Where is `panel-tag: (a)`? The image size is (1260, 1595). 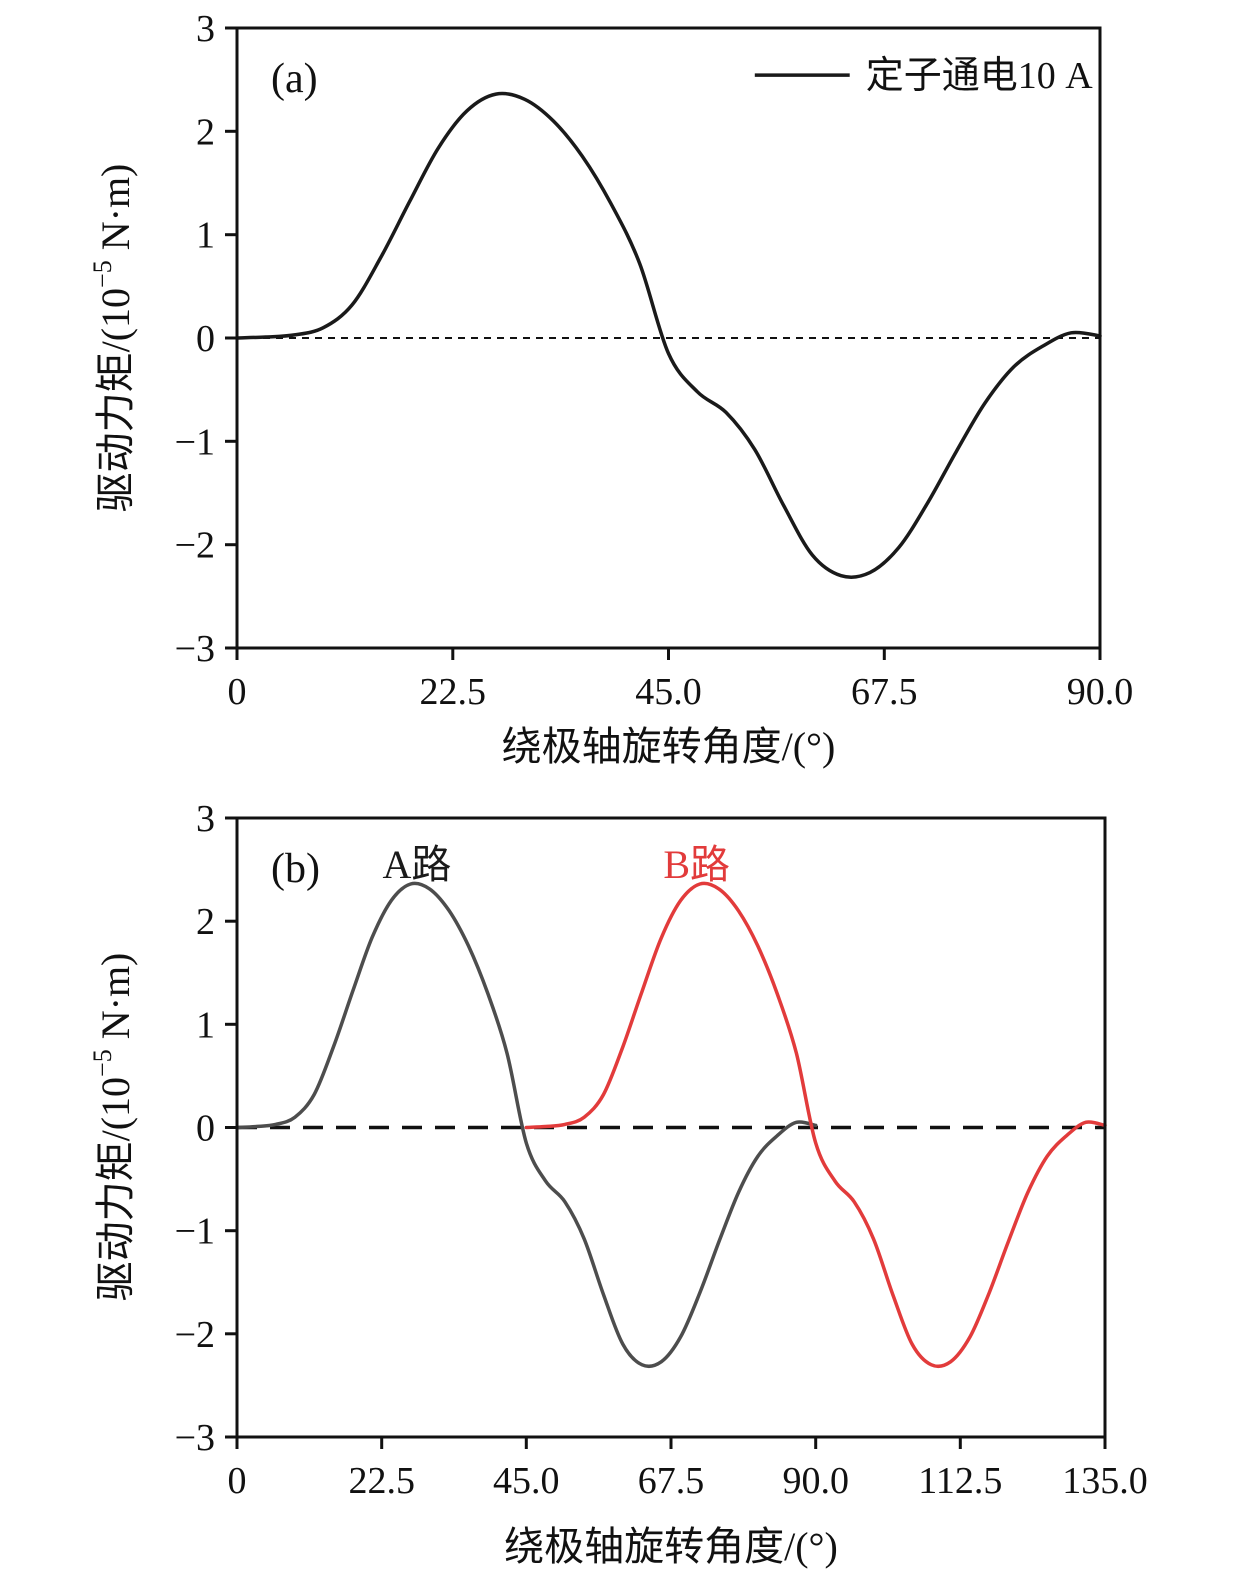 panel-tag: (a) is located at coordinates (294, 79).